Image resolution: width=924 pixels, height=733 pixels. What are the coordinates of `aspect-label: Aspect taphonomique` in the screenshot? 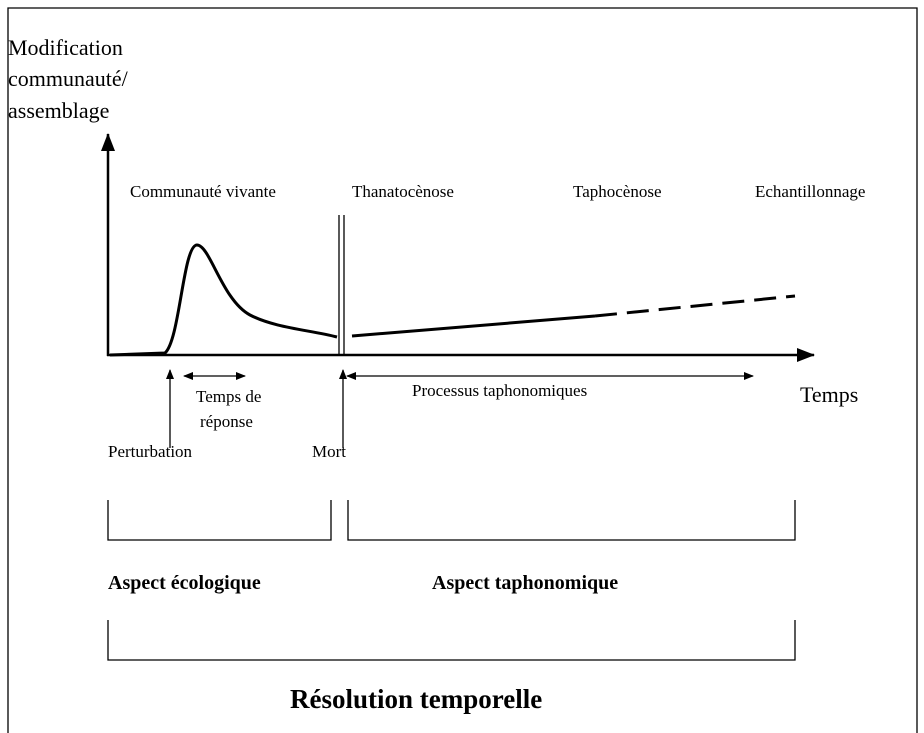 It's located at (525, 583).